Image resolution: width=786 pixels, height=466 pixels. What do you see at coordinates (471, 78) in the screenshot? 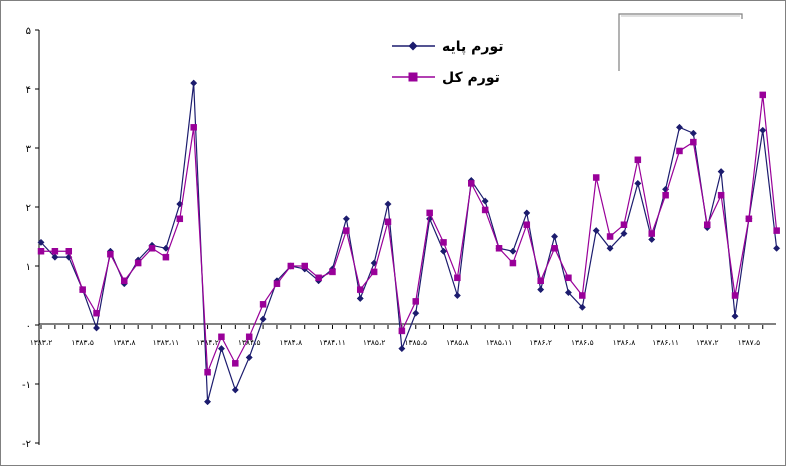
I see `legend-label-2: تورم کل` at bounding box center [471, 78].